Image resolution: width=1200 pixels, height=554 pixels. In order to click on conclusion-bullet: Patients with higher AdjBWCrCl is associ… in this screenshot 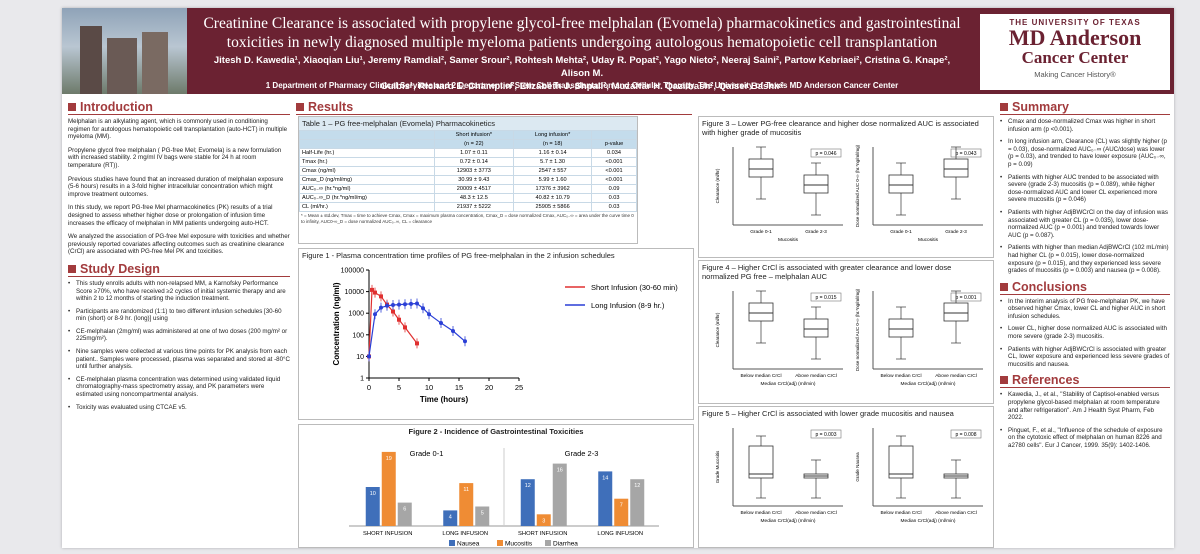, I will do `click(1085, 357)`.